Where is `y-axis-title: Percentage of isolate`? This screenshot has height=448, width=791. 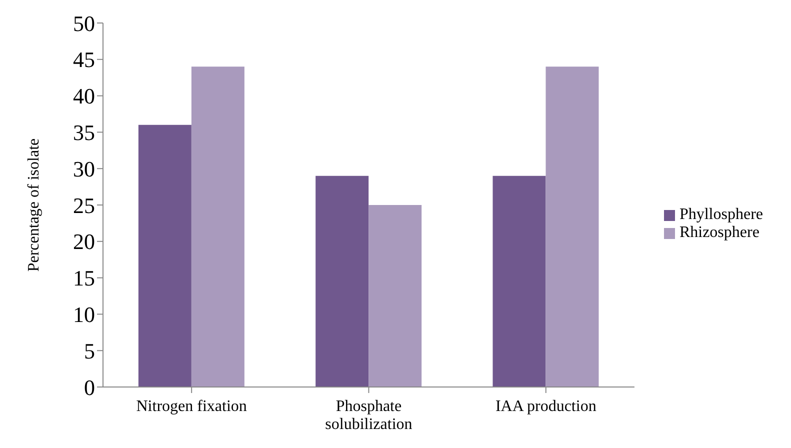
y-axis-title: Percentage of isolate is located at coordinates (34, 205).